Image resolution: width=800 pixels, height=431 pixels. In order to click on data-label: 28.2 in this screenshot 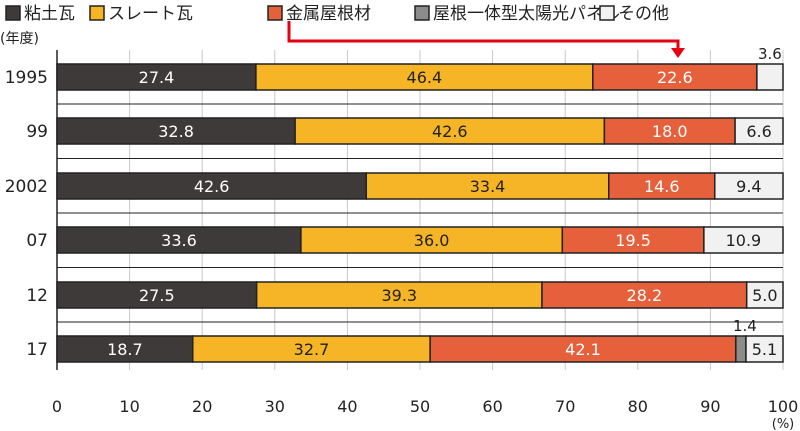, I will do `click(645, 295)`.